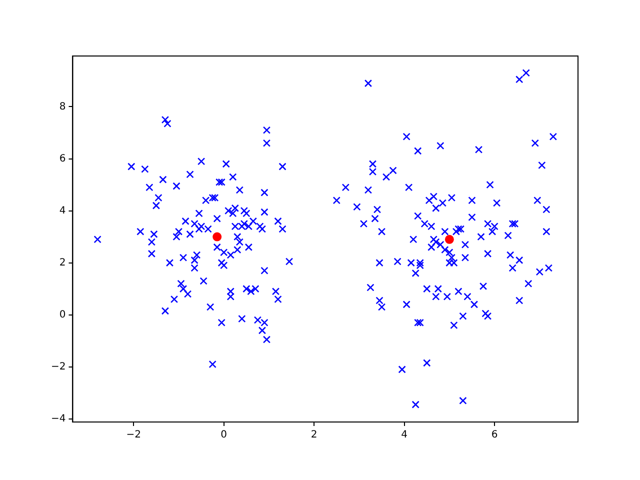 This screenshot has width=640, height=480. I want to click on y-tick-label: −2, so click(58, 366).